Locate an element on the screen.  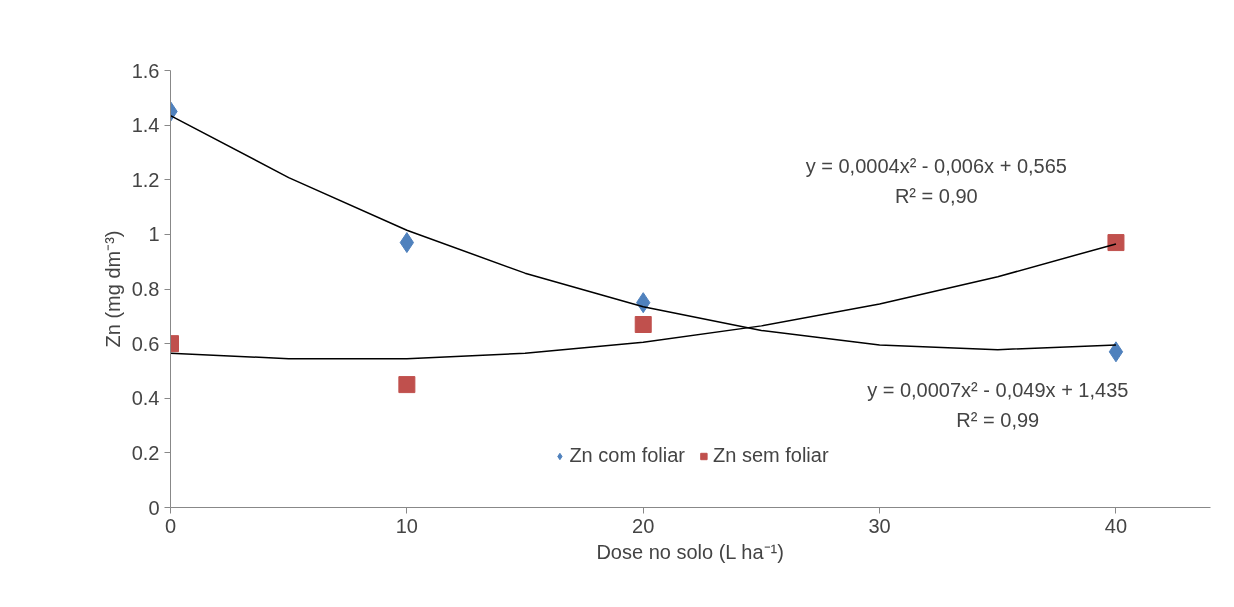
x-tick-label: 30 is located at coordinates (879, 525).